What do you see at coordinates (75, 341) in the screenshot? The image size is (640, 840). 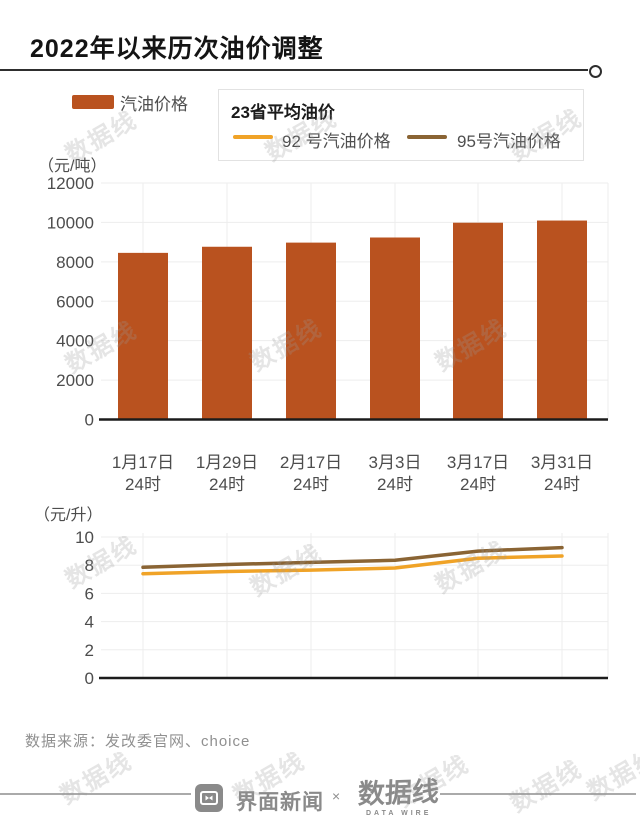 I see `svg-text: 4000` at bounding box center [75, 341].